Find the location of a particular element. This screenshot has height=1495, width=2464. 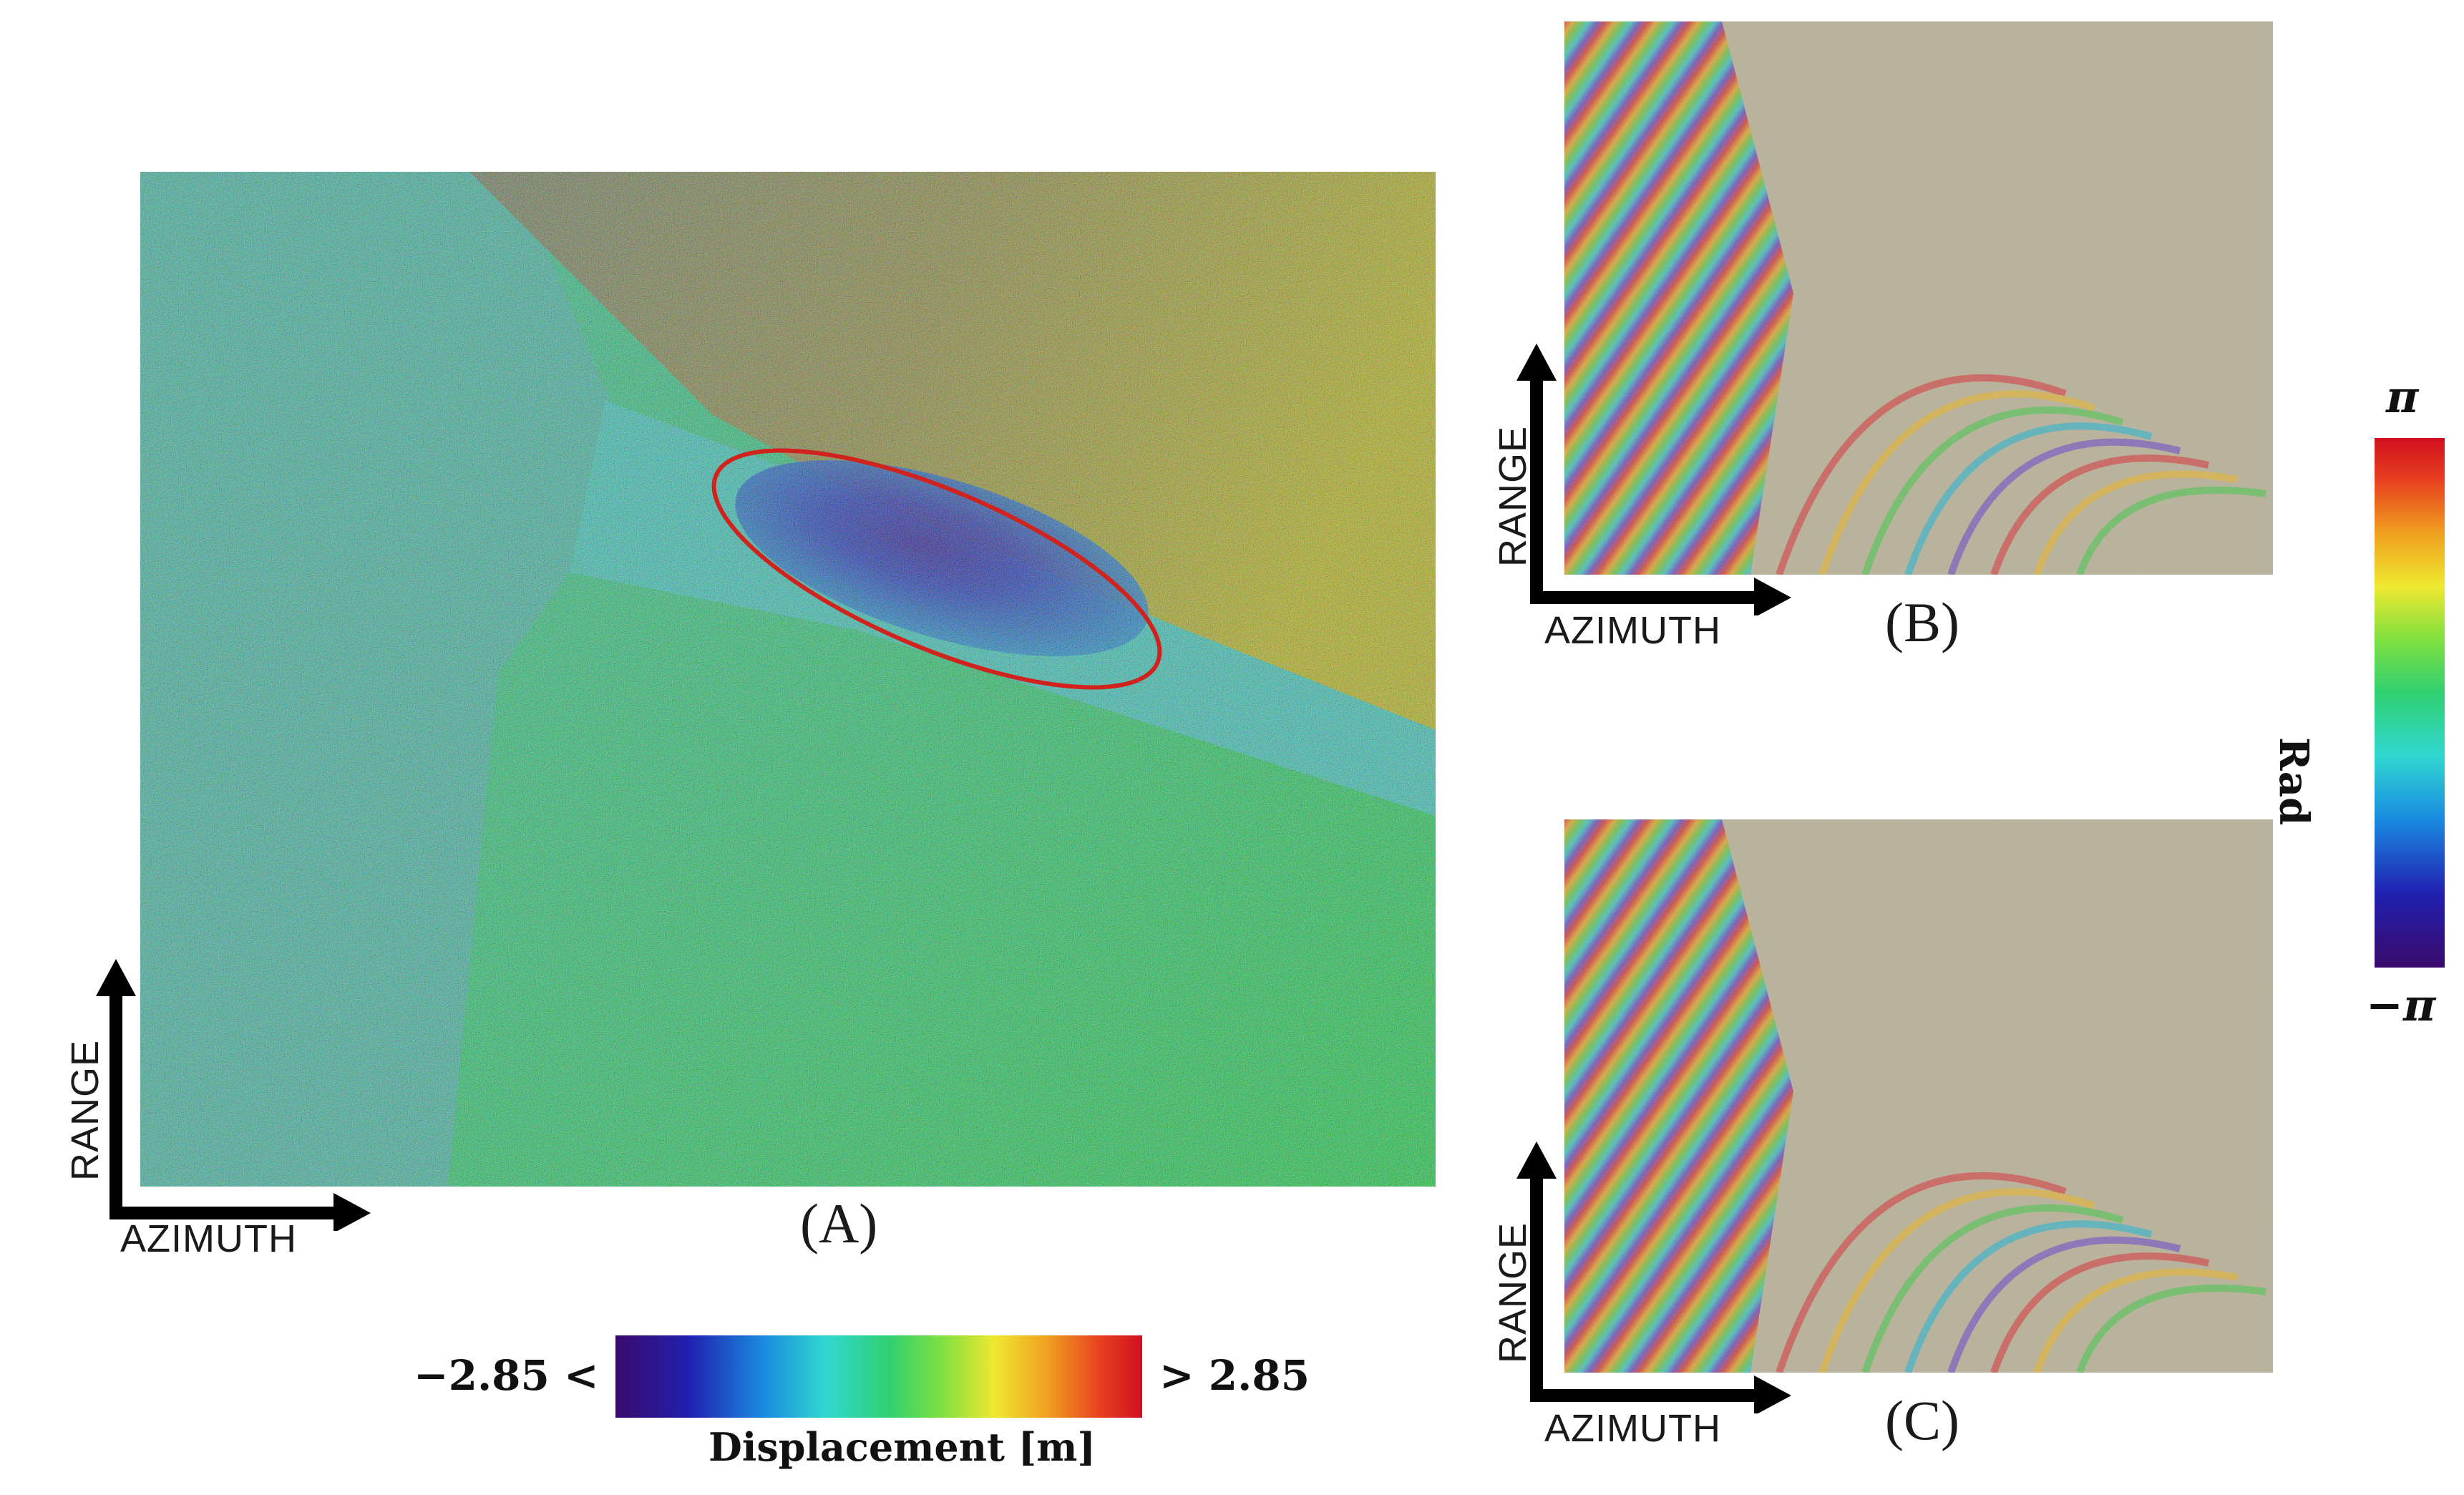

phase-max-label: π is located at coordinates (2402, 397).